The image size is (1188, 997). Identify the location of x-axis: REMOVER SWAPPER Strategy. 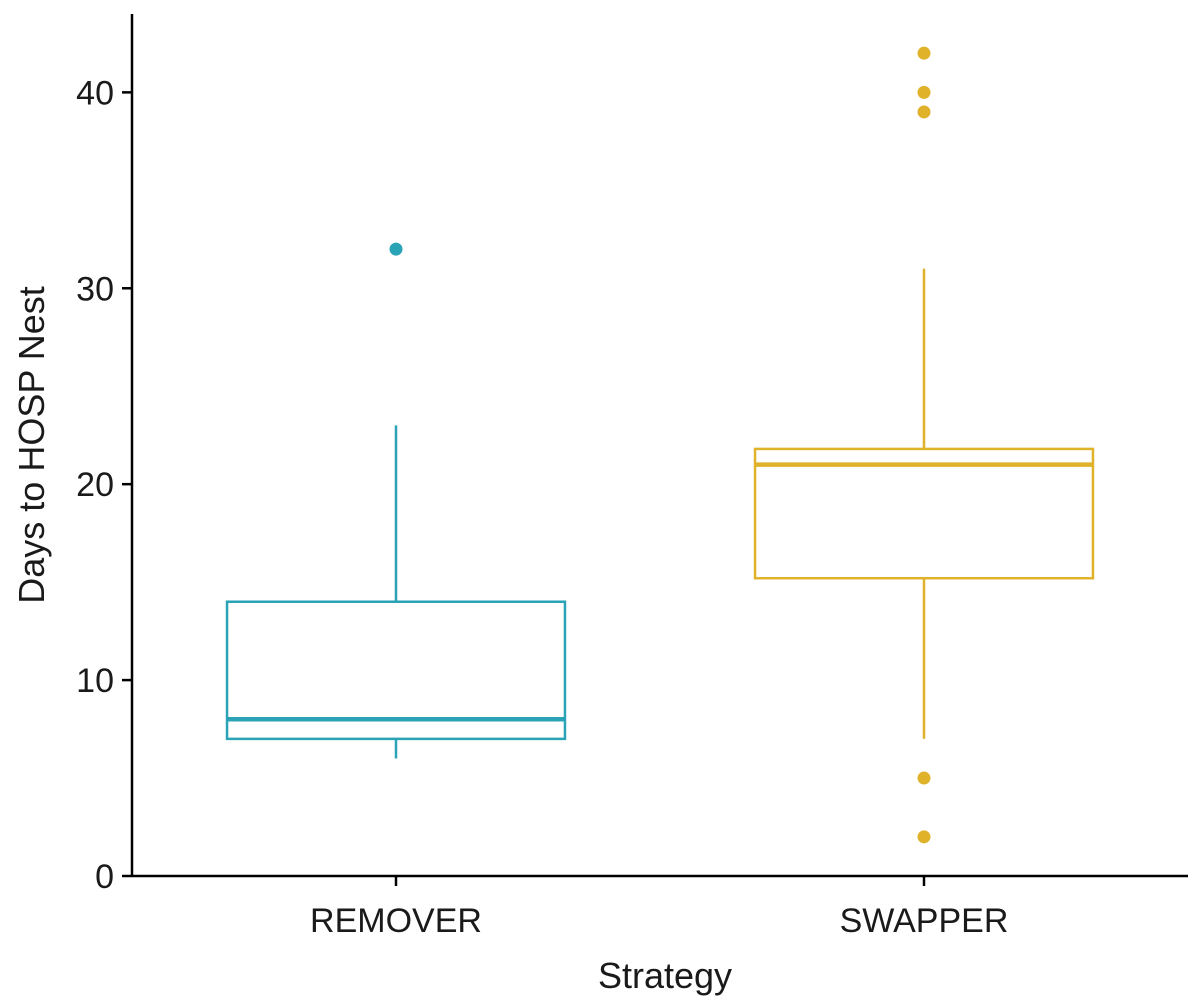
(660, 936).